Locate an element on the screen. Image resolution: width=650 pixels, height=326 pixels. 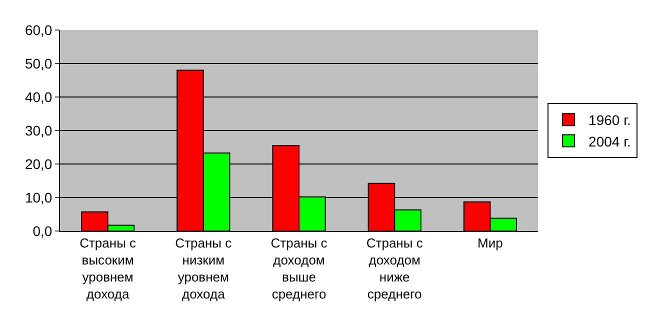
x-tick-label: Страны с низким уровнем дохода is located at coordinates (203, 269).